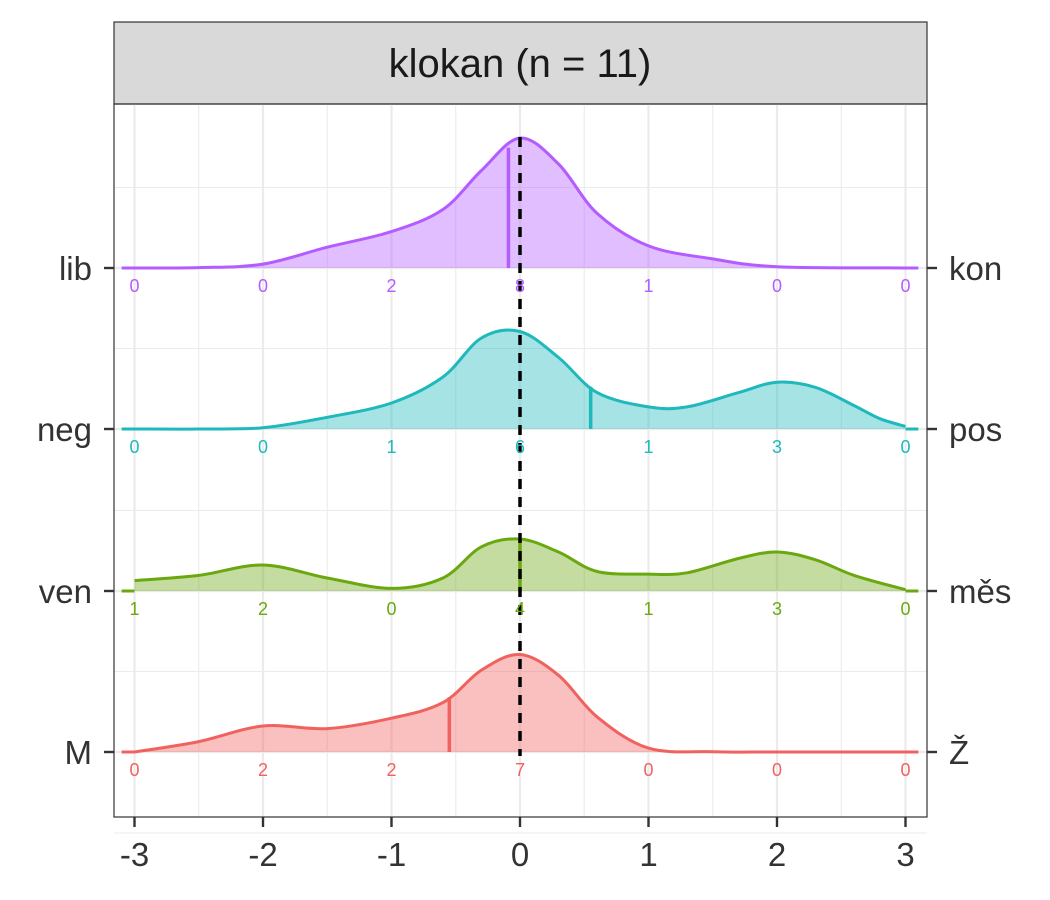 The height and width of the screenshot is (900, 1050). I want to click on chart-title: klokan (n = 11), so click(520, 64).